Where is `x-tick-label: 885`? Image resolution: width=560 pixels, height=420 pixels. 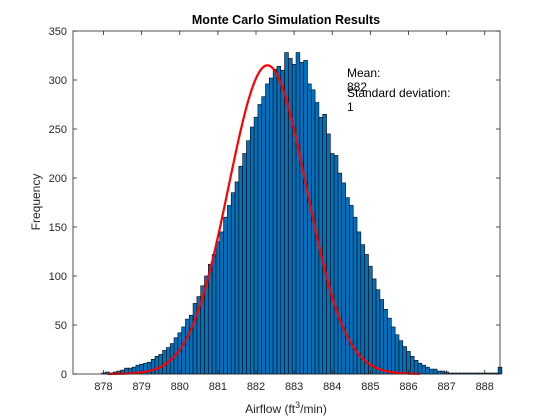 x-tick-label: 885 is located at coordinates (370, 387).